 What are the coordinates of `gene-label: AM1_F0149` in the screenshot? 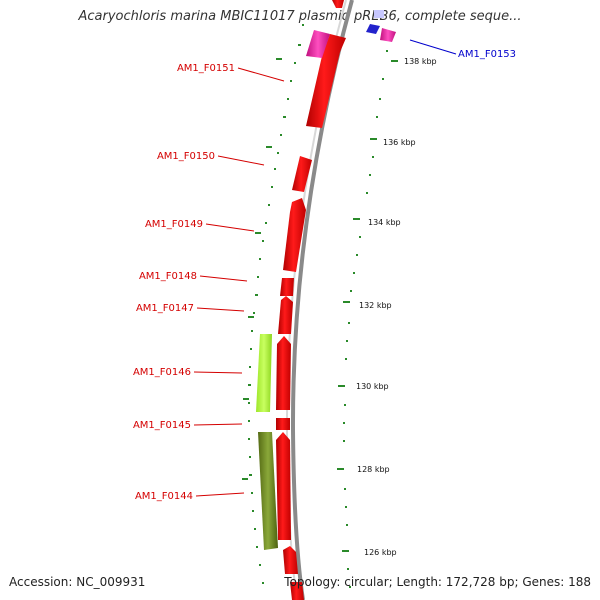 It's located at (174, 224).